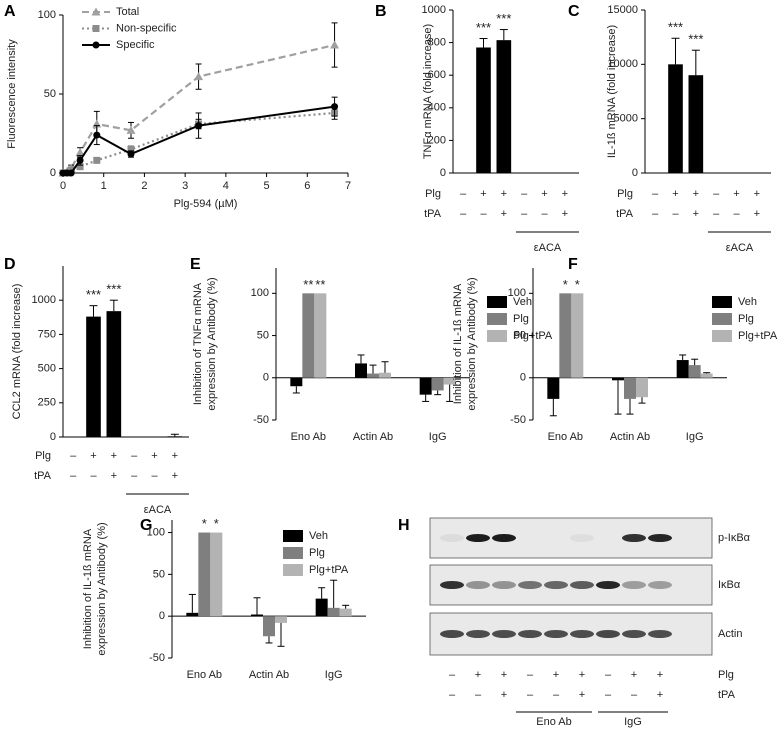 This screenshot has width=778, height=730. What do you see at coordinates (17, 352) in the screenshot?
I see `y-axis-label: CCL2 mRNA (fold increase)` at bounding box center [17, 352].